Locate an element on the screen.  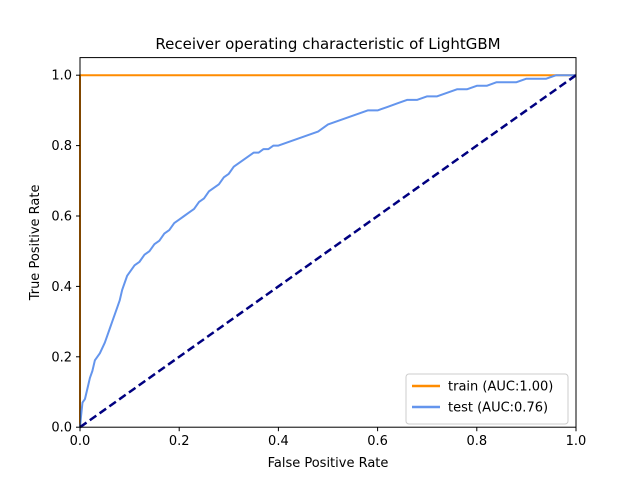
y-tick-label: 0.4 is located at coordinates (61, 287).